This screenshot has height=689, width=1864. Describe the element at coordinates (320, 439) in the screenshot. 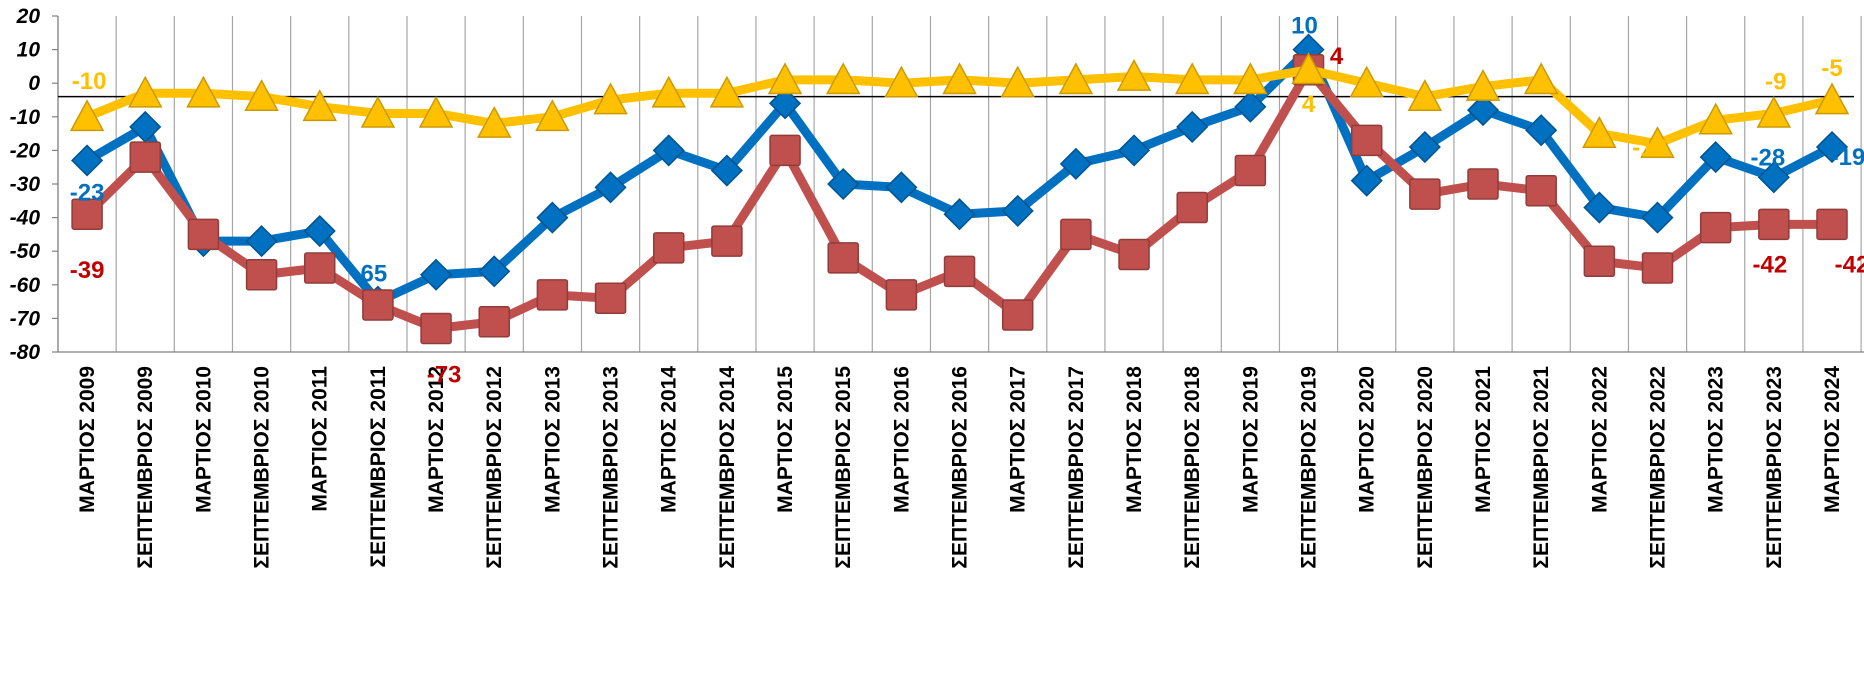

I see `x-tick-label: ΜΑΡΤΙΟΣ 2011` at that location.